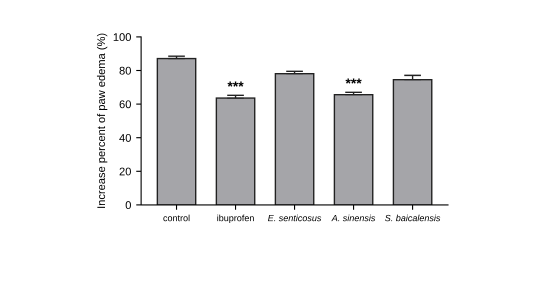 This screenshot has height=300, width=560. What do you see at coordinates (122, 37) in the screenshot?
I see `y-tick-label: 100` at bounding box center [122, 37].